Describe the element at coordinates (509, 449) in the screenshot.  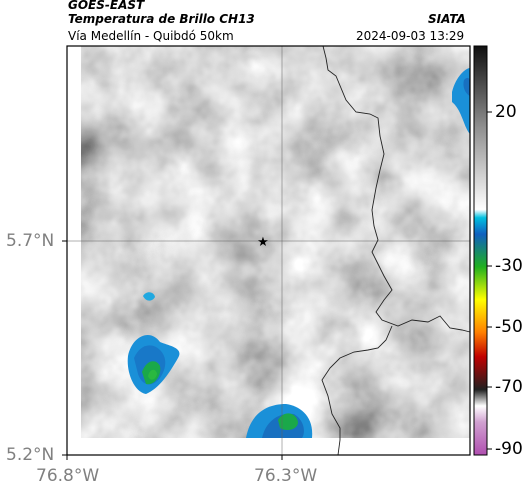
I see `colorbar-tick-label: -90` at that location.